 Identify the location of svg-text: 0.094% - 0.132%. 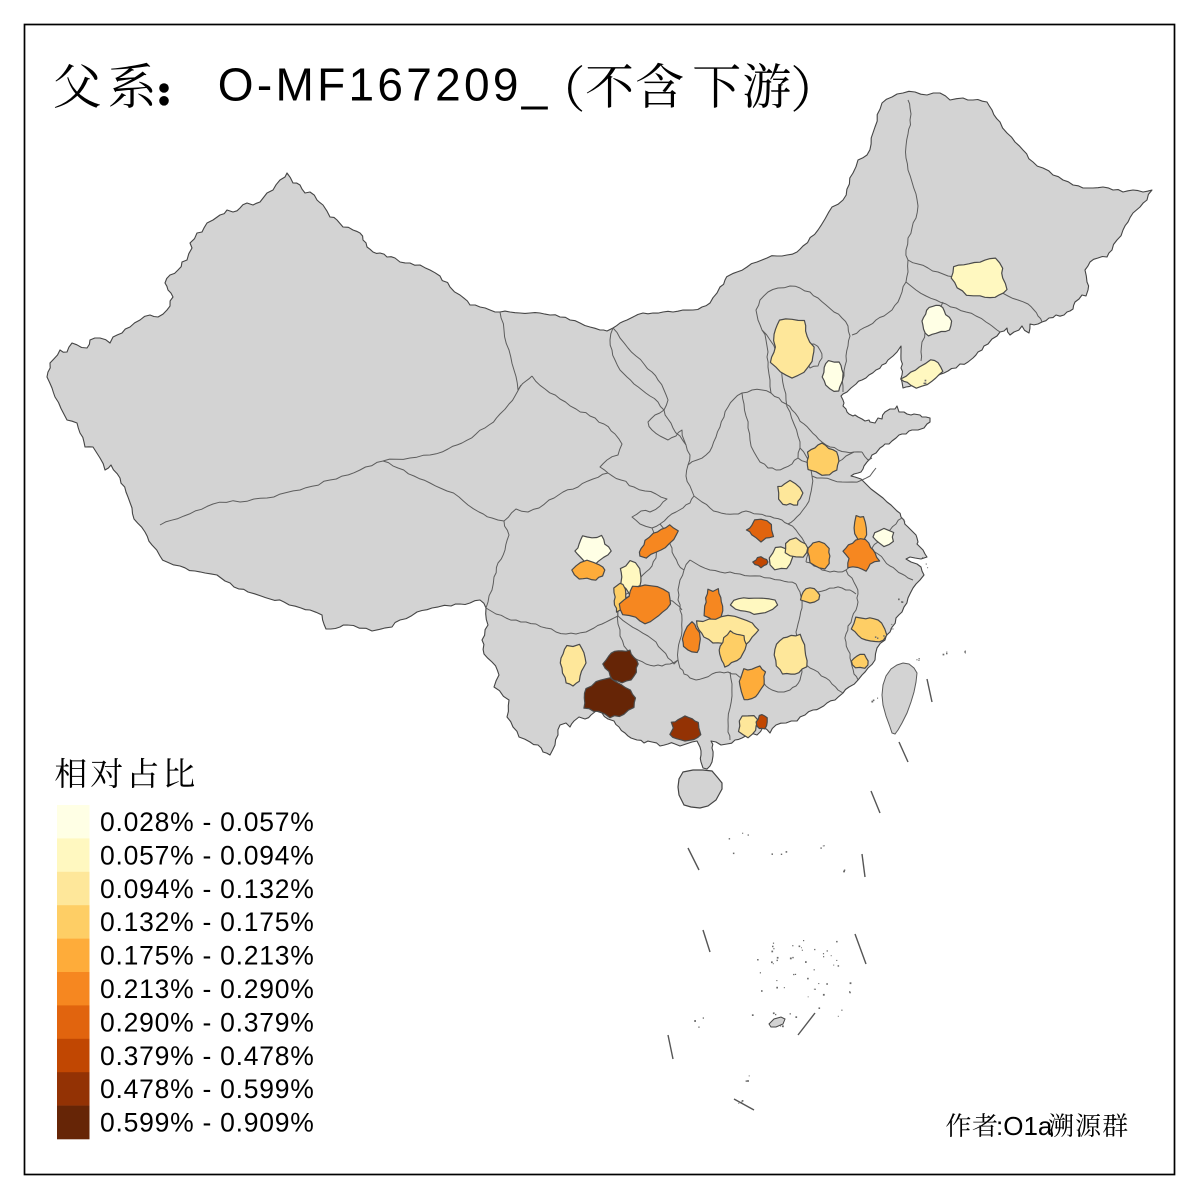
(207, 889).